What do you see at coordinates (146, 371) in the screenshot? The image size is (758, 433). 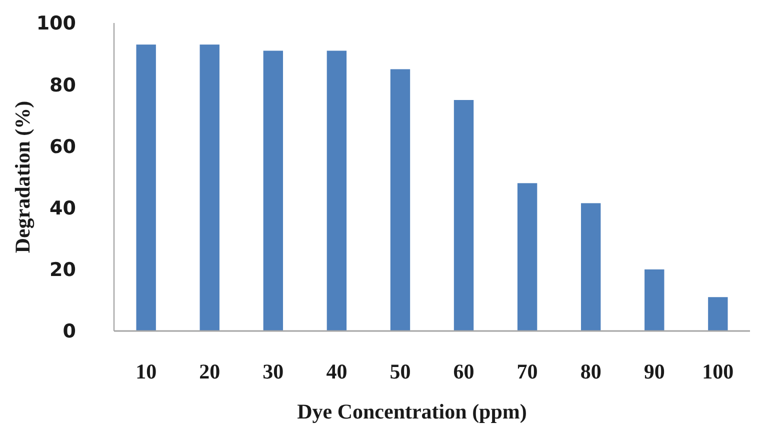 I see `x-tick-label: 10` at bounding box center [146, 371].